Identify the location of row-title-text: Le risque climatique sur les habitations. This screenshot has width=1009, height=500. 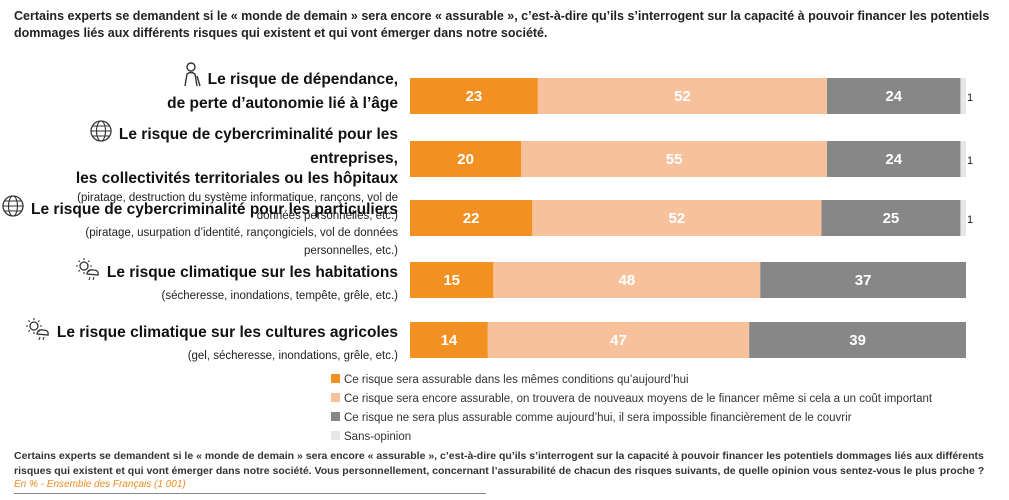
(252, 272).